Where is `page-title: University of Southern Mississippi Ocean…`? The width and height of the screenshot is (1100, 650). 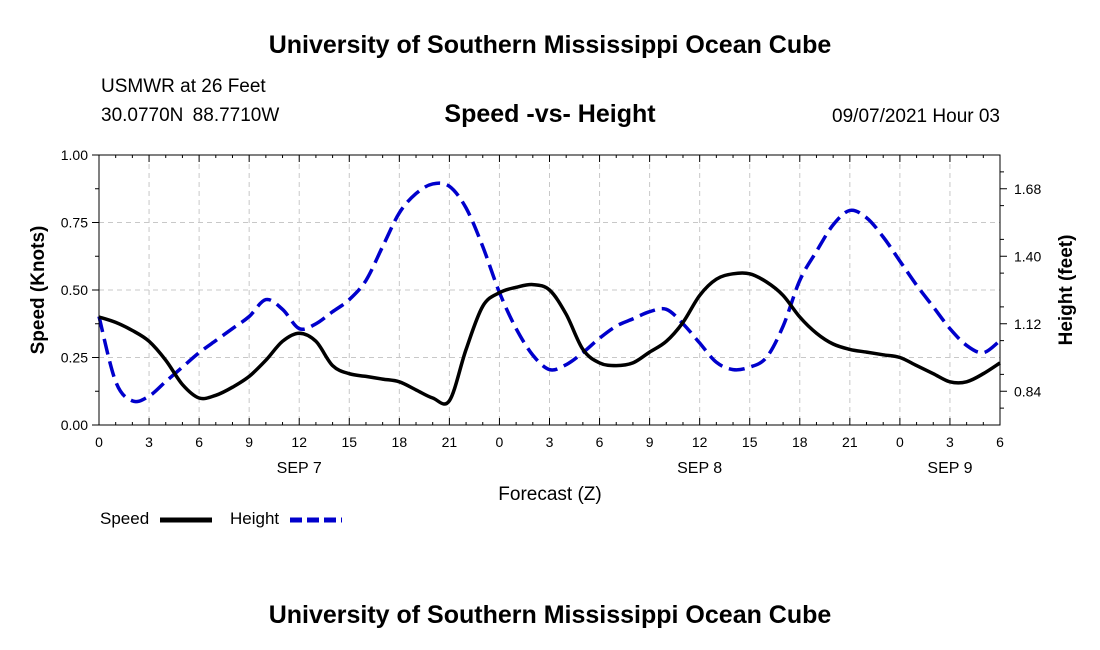
page-title: University of Southern Mississippi Ocean… is located at coordinates (550, 45).